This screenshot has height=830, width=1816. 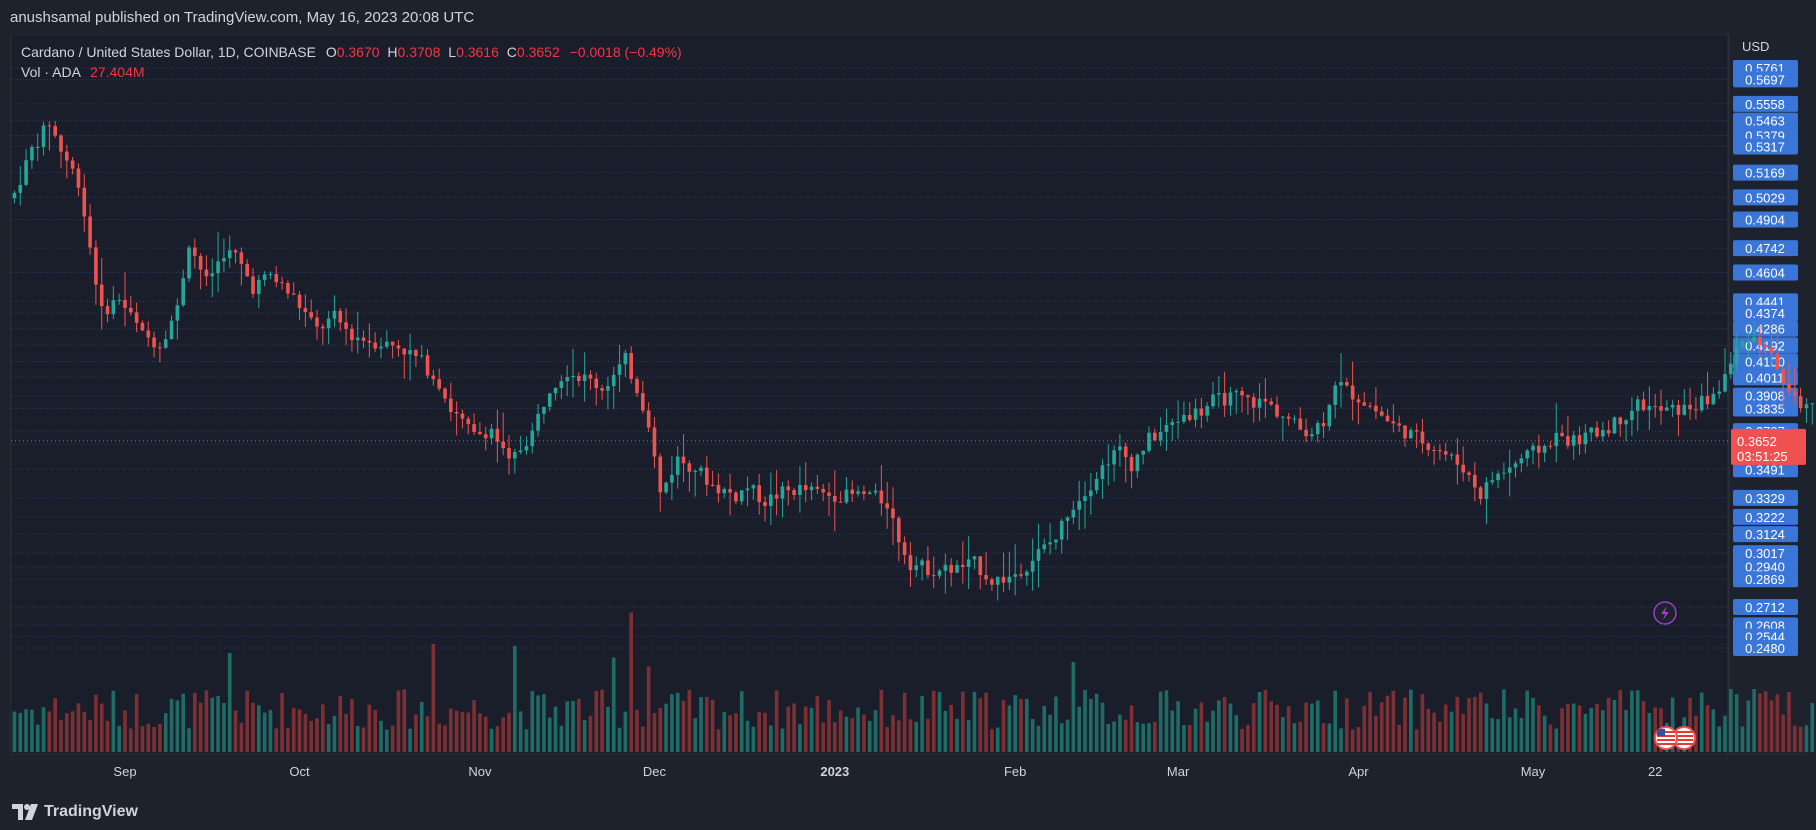 I want to click on tradingview-logo: TradingView, so click(x=75, y=812).